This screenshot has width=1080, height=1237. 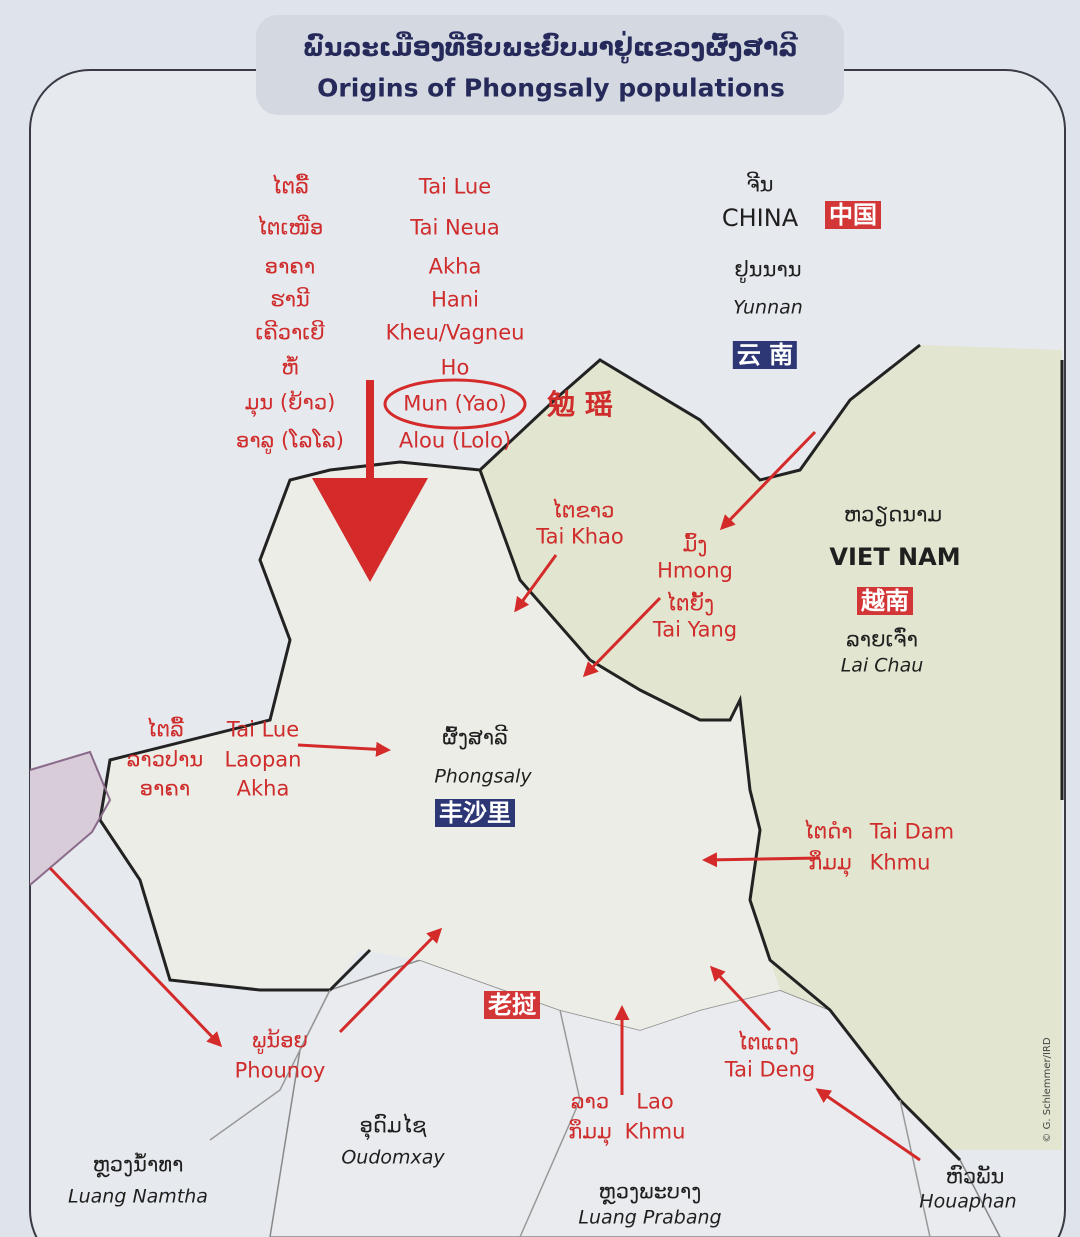 I want to click on title: Origins of Phongsaly populations, so click(x=551, y=88).